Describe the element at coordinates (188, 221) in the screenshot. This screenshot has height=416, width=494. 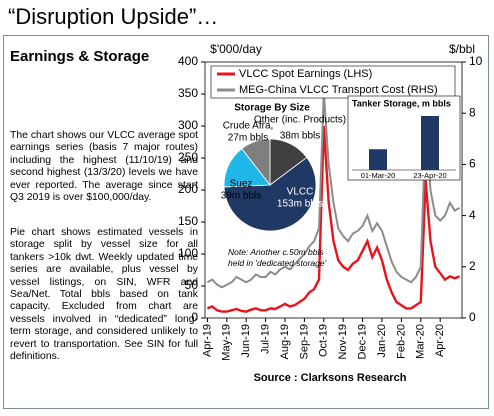
I see `y-tick-label: 150` at that location.